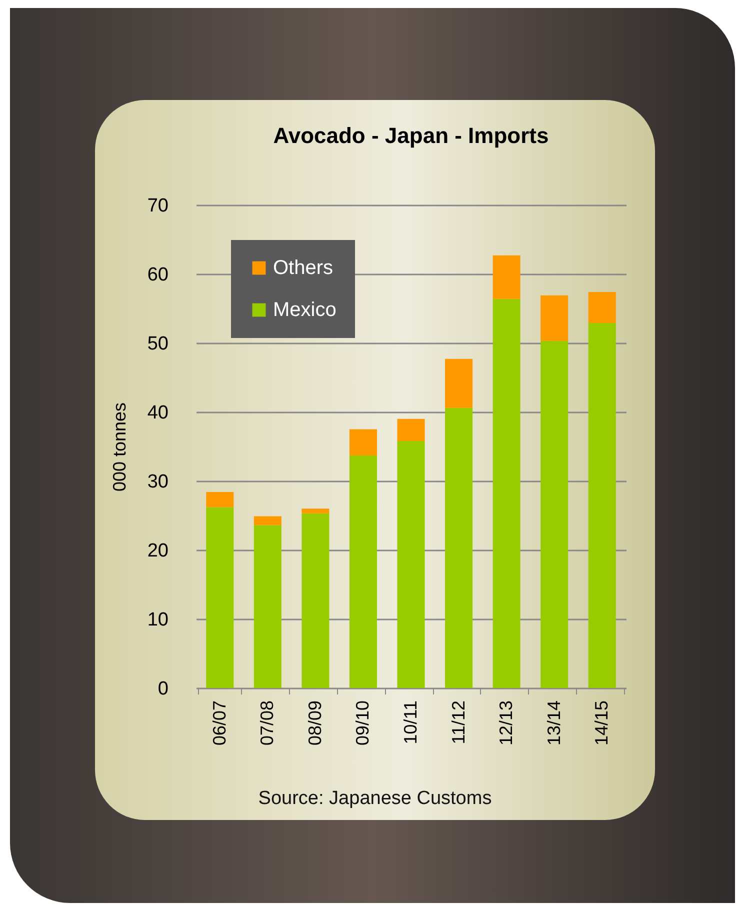  What do you see at coordinates (411, 135) in the screenshot?
I see `chart-title: Avocado - Japan - Imports` at bounding box center [411, 135].